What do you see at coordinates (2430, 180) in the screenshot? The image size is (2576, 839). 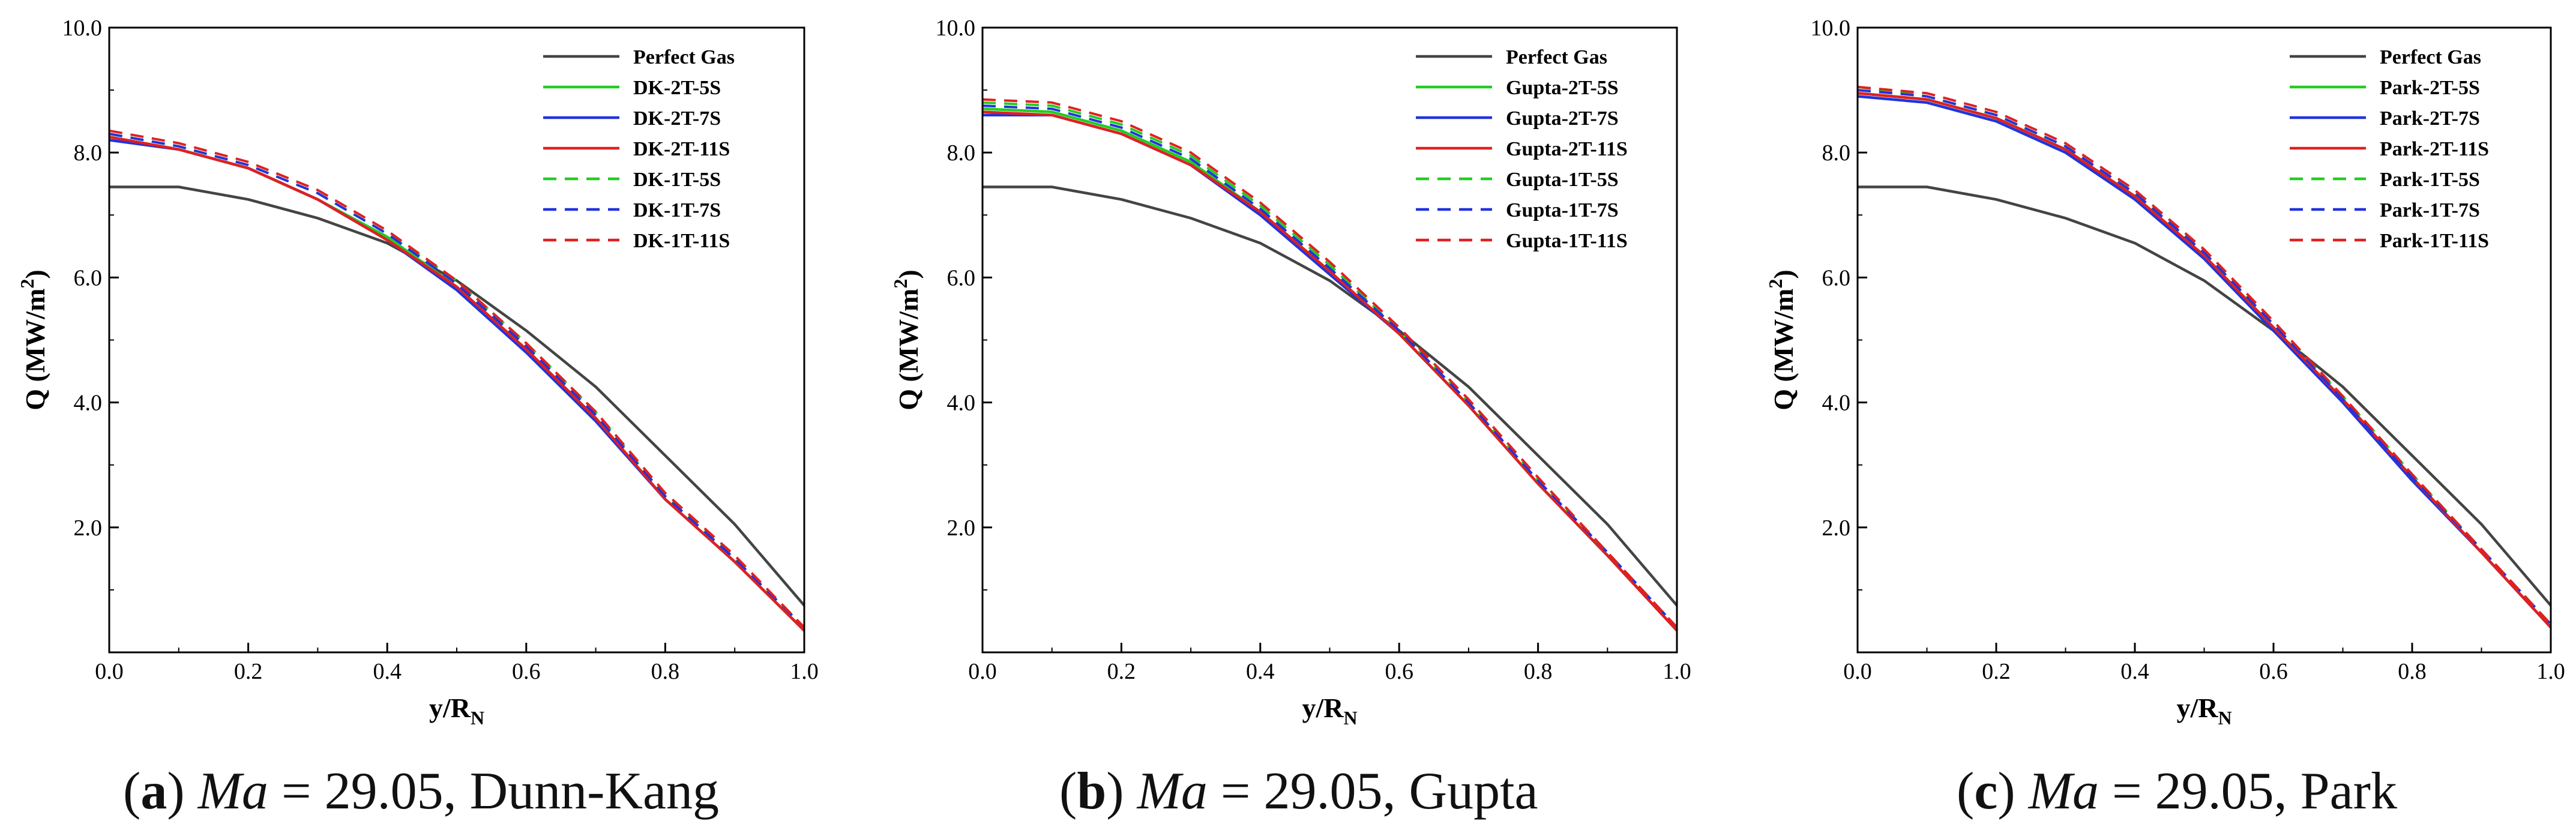 I see `legend-label: Park-1T-5S` at bounding box center [2430, 180].